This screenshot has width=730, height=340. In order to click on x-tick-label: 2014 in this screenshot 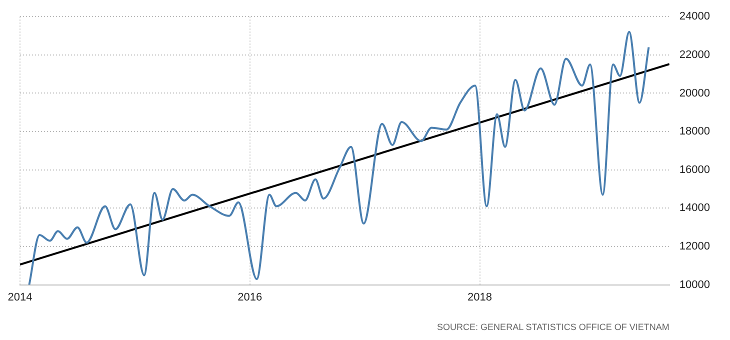, I will do `click(20, 297)`.